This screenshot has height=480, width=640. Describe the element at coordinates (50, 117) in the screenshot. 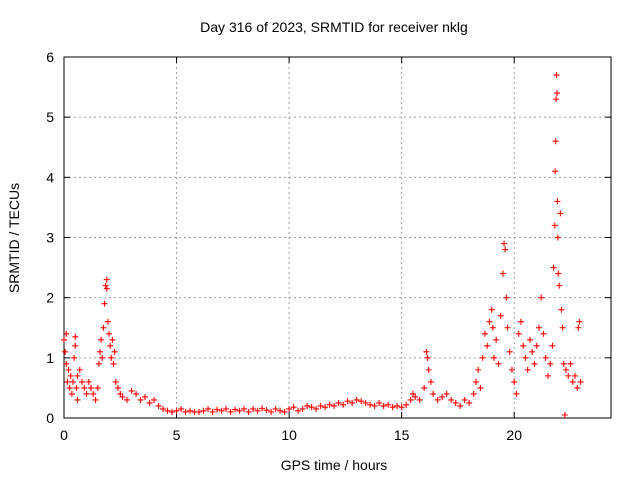

I see `y-tick-label: 5` at that location.